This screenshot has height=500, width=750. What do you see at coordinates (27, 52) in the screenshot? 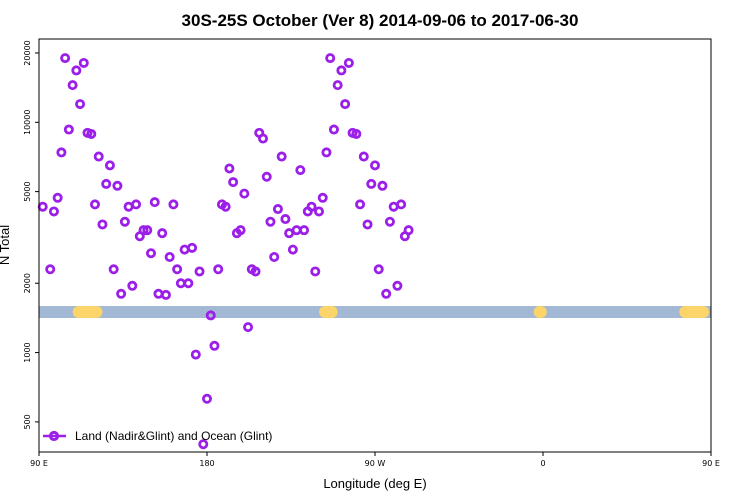
I see `y-tick-label: 20000` at bounding box center [27, 52].